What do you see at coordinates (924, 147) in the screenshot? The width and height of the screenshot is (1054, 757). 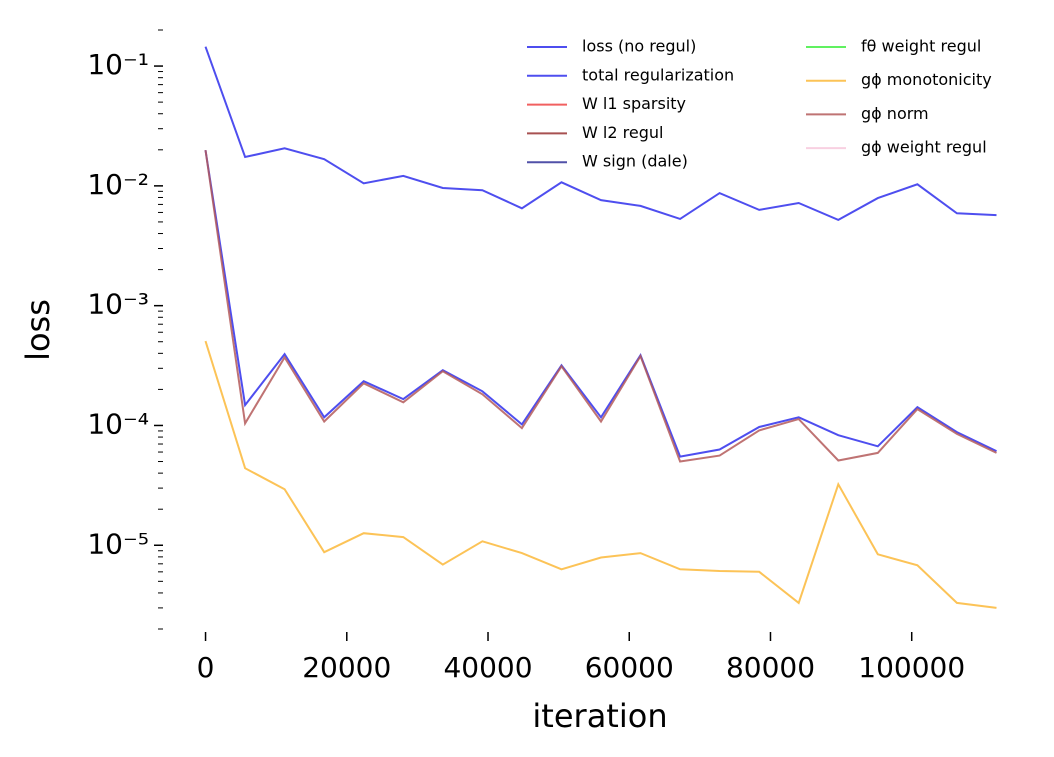 I see `legend-label: gϕ weight regul` at bounding box center [924, 147].